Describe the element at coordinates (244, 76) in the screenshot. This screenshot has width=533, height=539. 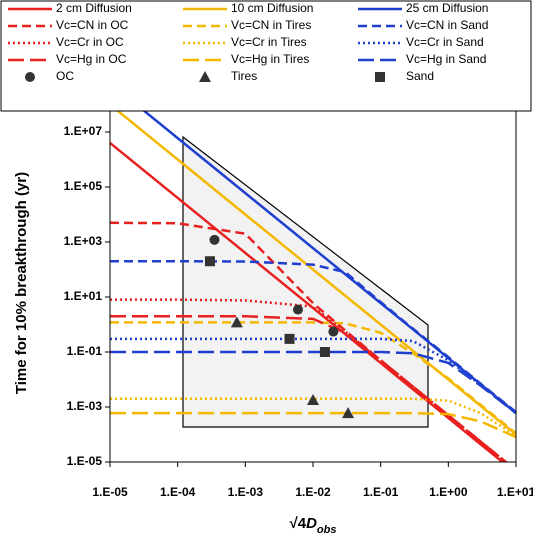
I see `legend-label: Tires` at that location.